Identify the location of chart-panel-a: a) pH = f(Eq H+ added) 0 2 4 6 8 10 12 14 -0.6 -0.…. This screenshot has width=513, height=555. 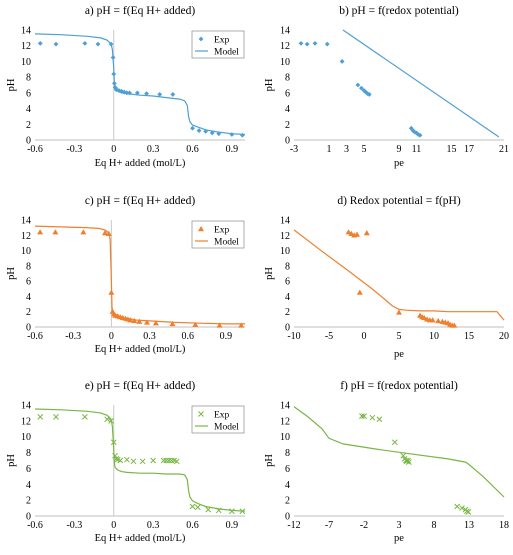
(126, 87).